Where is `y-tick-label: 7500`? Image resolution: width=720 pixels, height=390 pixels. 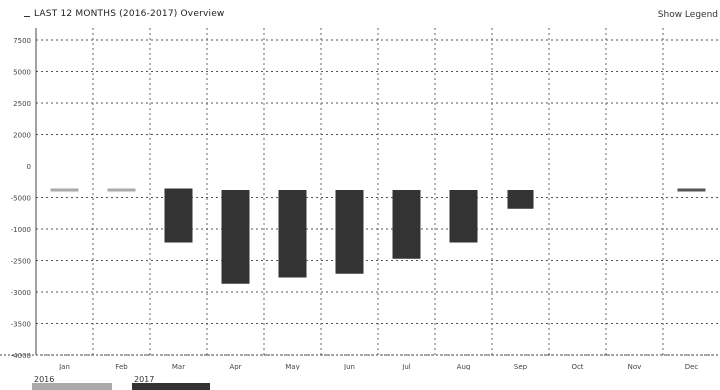 y-tick-label: 7500 is located at coordinates (22, 41).